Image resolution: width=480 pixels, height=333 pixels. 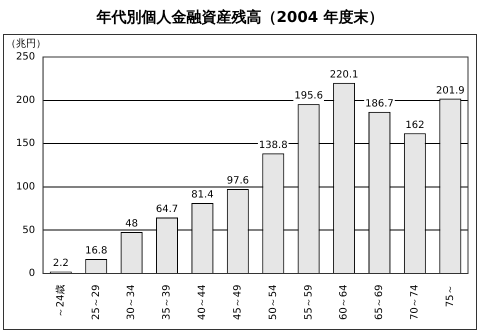 I want to click on y-tick-label: 250, so click(x=26, y=57).